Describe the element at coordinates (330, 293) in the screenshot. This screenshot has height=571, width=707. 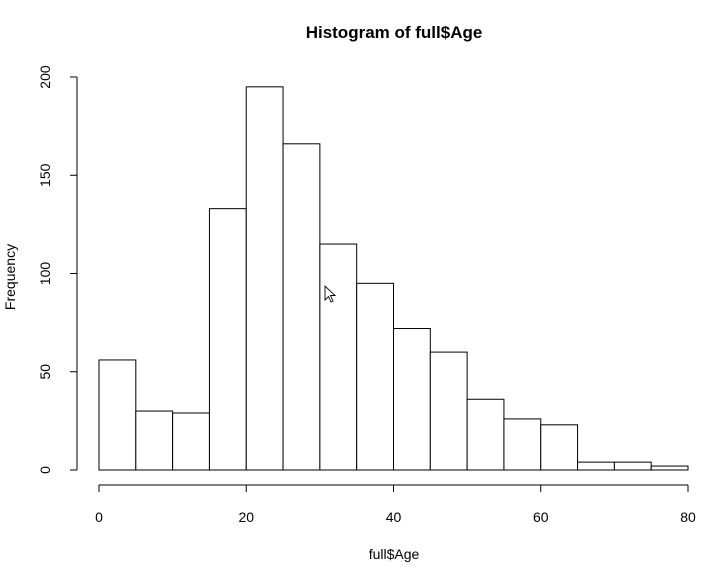
I see `arrow-cursor-icon` at that location.